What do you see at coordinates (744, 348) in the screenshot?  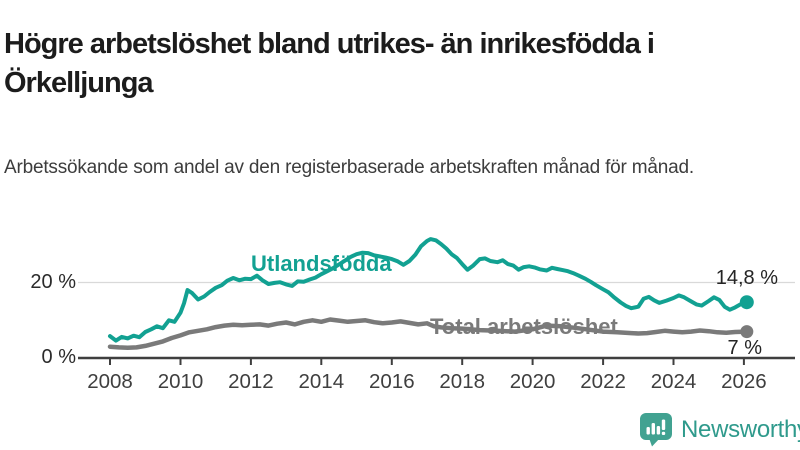 I see `end-value-label-total: 7 %` at bounding box center [744, 348].